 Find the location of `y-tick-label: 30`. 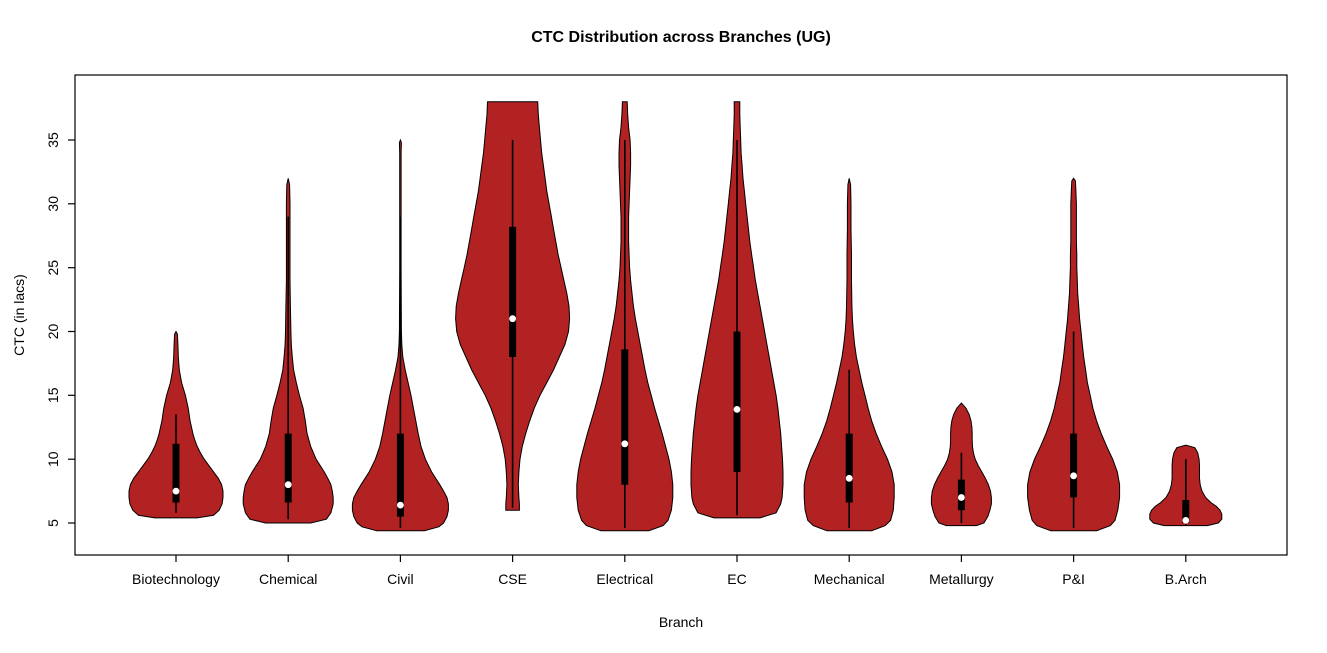

y-tick-label: 30 is located at coordinates (53, 204).